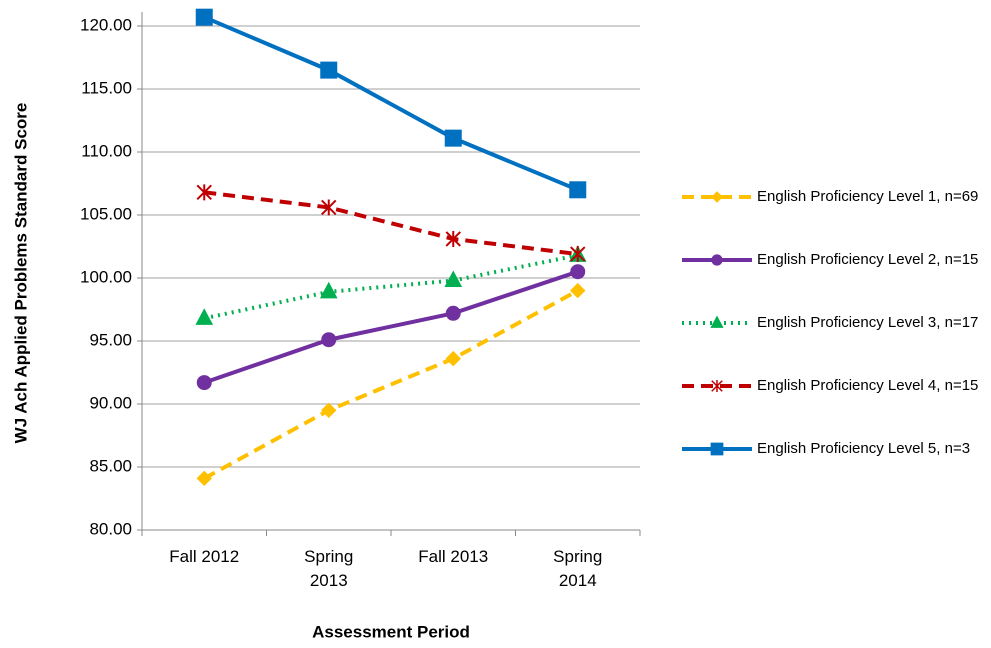 The width and height of the screenshot is (991, 648). What do you see at coordinates (106, 150) in the screenshot?
I see `y-tick-label: 110.00` at bounding box center [106, 150].